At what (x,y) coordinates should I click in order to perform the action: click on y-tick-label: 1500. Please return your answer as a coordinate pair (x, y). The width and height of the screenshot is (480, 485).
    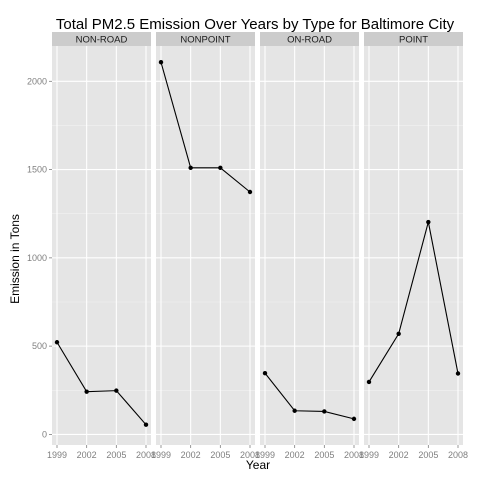
    Looking at the image, I should click on (37, 170).